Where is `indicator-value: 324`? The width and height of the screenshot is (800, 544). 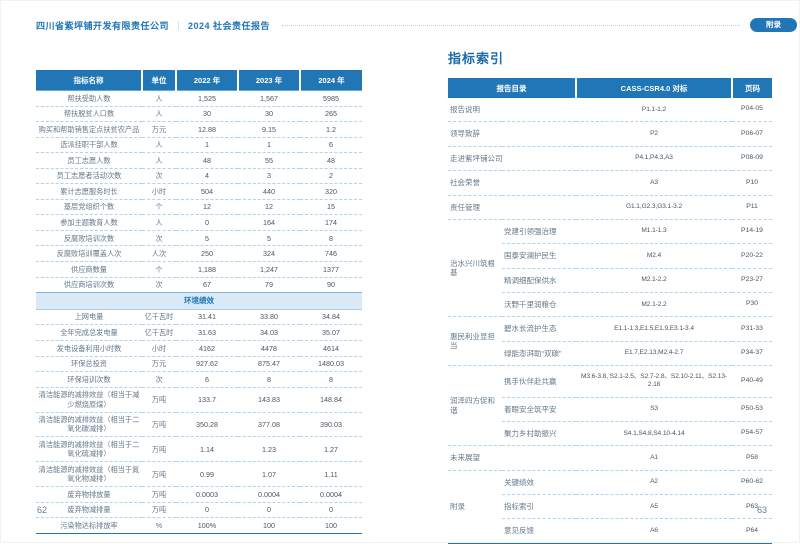
indicator-value: 324 is located at coordinates (269, 254).